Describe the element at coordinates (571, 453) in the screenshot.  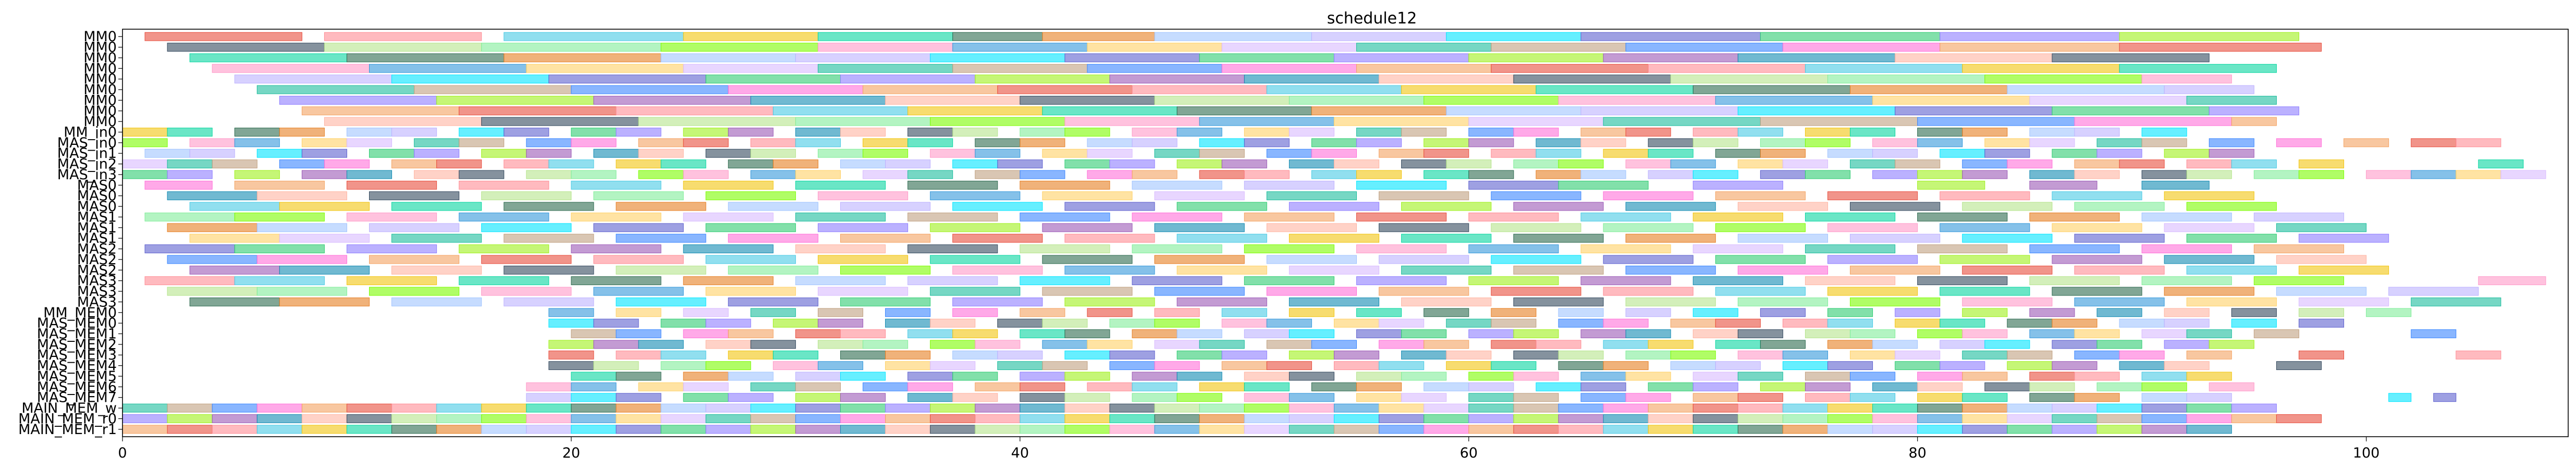
I see `x-tick-label: 20` at that location.